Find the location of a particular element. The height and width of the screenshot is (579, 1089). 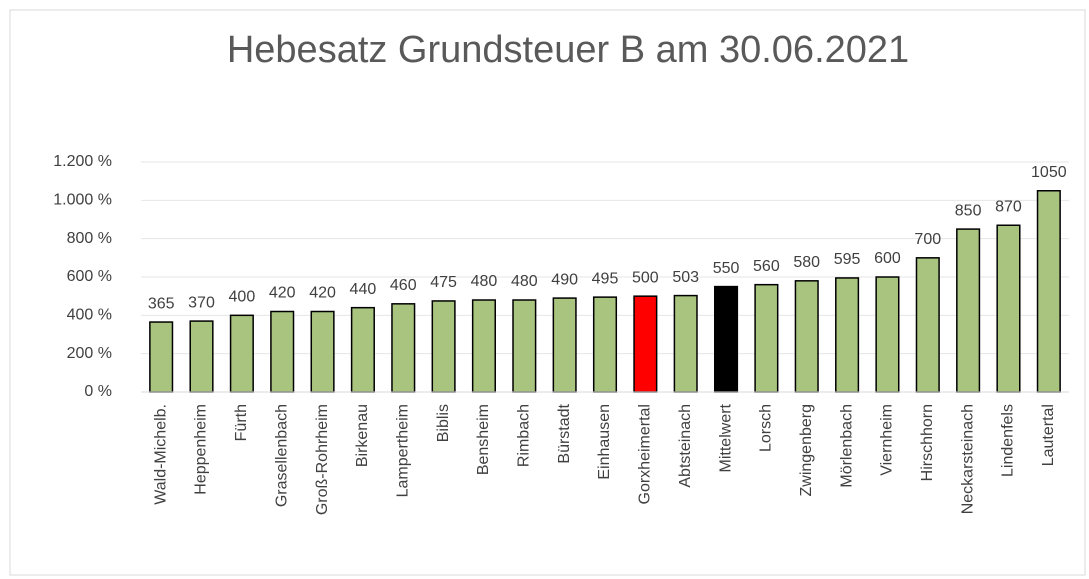

data-label: 500 is located at coordinates (645, 277).